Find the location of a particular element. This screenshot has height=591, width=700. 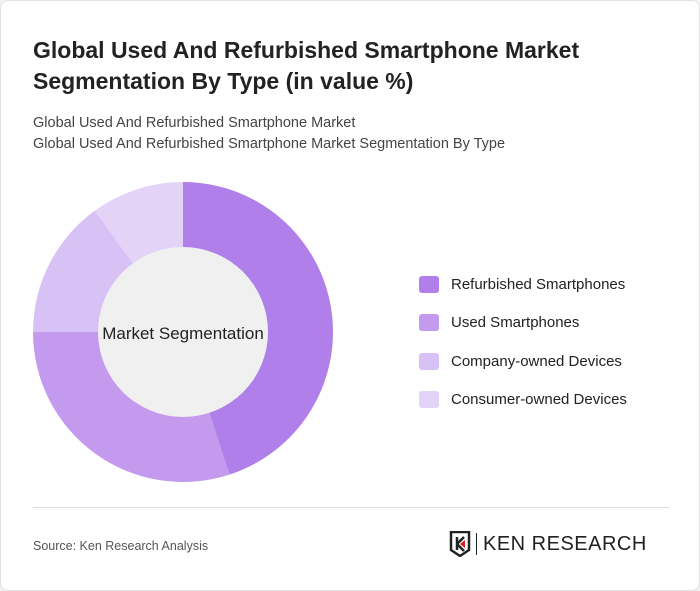

ken-research-logo: KEN RESEARCH is located at coordinates (548, 544).